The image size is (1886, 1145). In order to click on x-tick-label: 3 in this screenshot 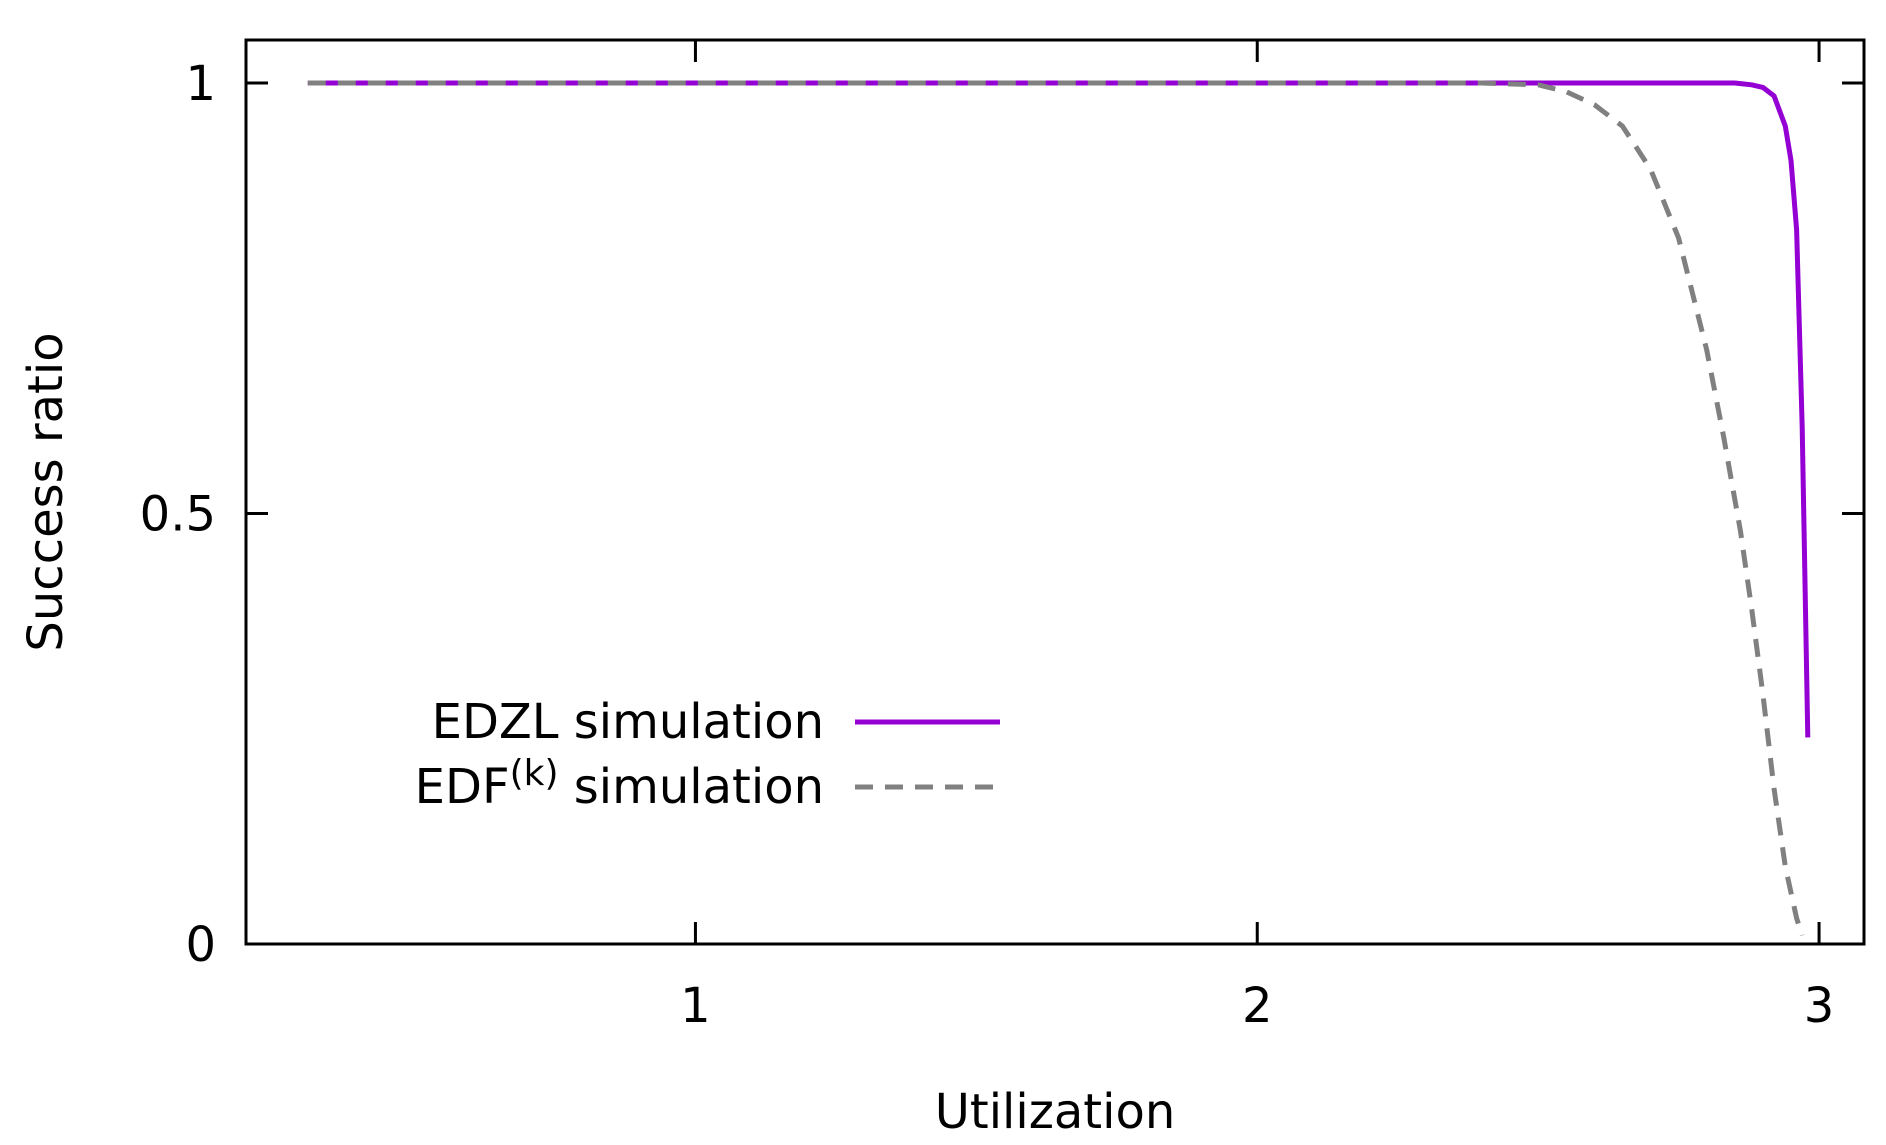, I will do `click(1819, 1006)`.